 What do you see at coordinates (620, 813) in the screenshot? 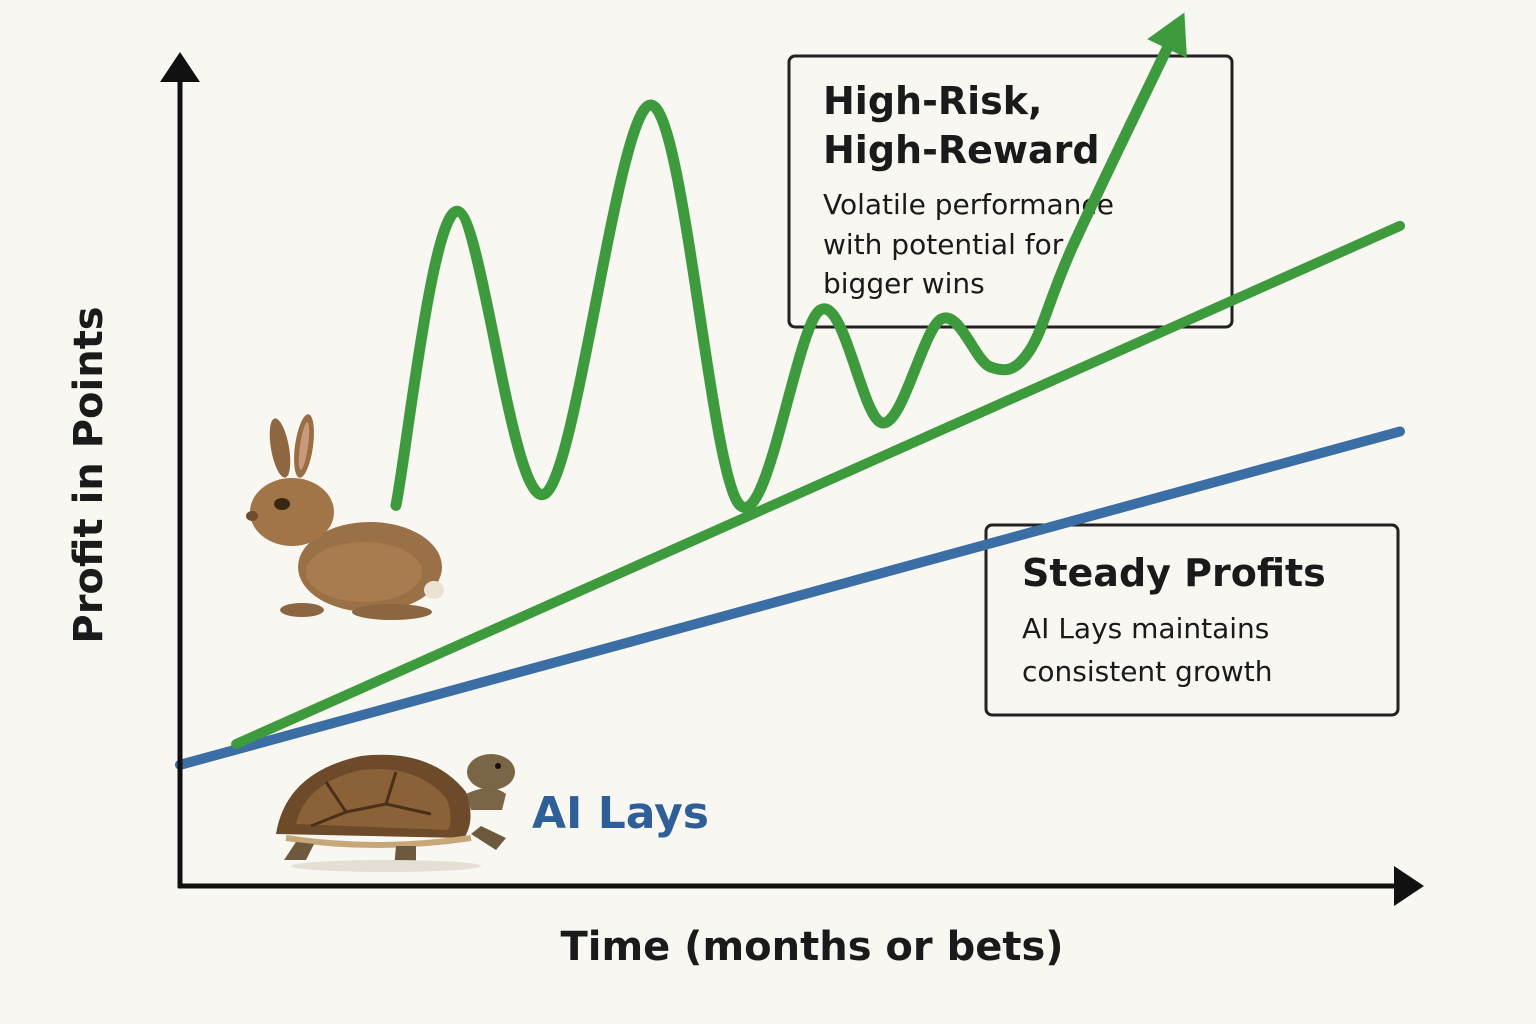
I see `ai-lays-series-label: AI Lays` at bounding box center [620, 813].